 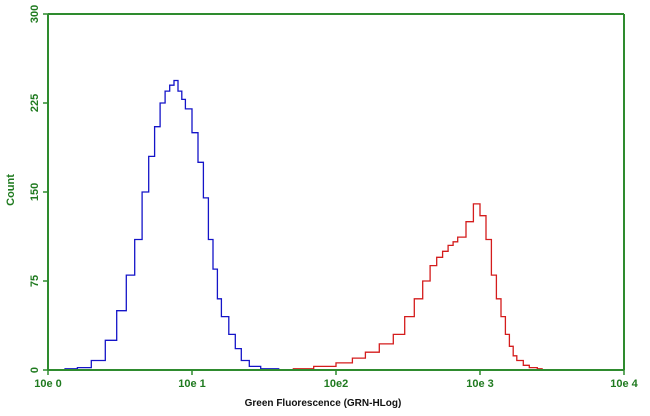 What do you see at coordinates (35, 192) in the screenshot?
I see `y-tick-label: 150` at bounding box center [35, 192].